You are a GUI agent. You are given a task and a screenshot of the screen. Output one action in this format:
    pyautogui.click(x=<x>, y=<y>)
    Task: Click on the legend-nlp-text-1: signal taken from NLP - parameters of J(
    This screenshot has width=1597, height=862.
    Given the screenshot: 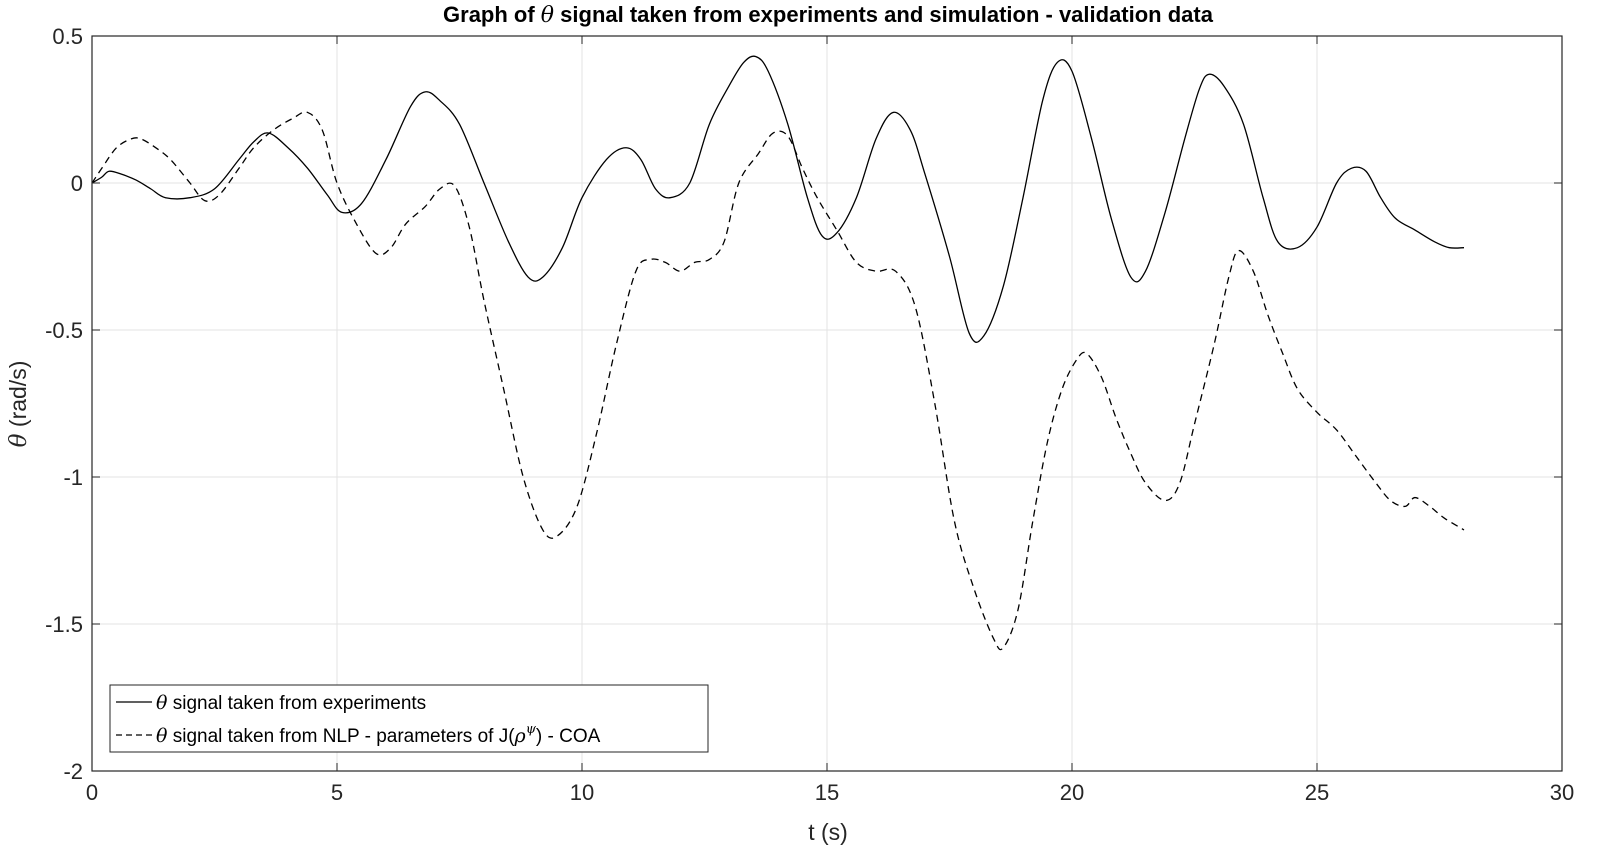 What is the action you would take?
    pyautogui.click(x=341, y=736)
    